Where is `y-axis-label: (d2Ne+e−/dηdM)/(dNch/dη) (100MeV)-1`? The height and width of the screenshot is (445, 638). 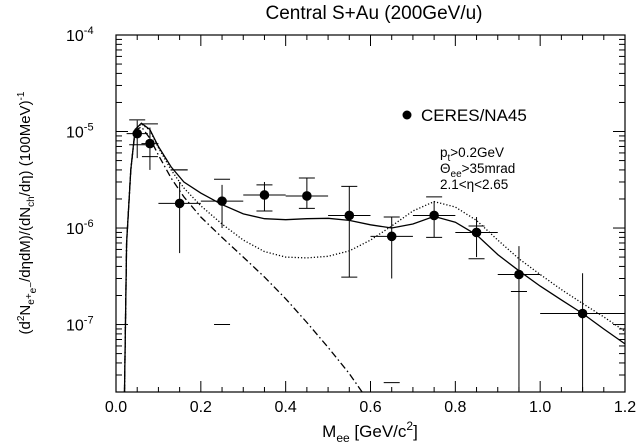 y-axis-label: (d2Ne+e−/dηdM)/(dNch/dη) (100MeV)-1 is located at coordinates (27, 212).